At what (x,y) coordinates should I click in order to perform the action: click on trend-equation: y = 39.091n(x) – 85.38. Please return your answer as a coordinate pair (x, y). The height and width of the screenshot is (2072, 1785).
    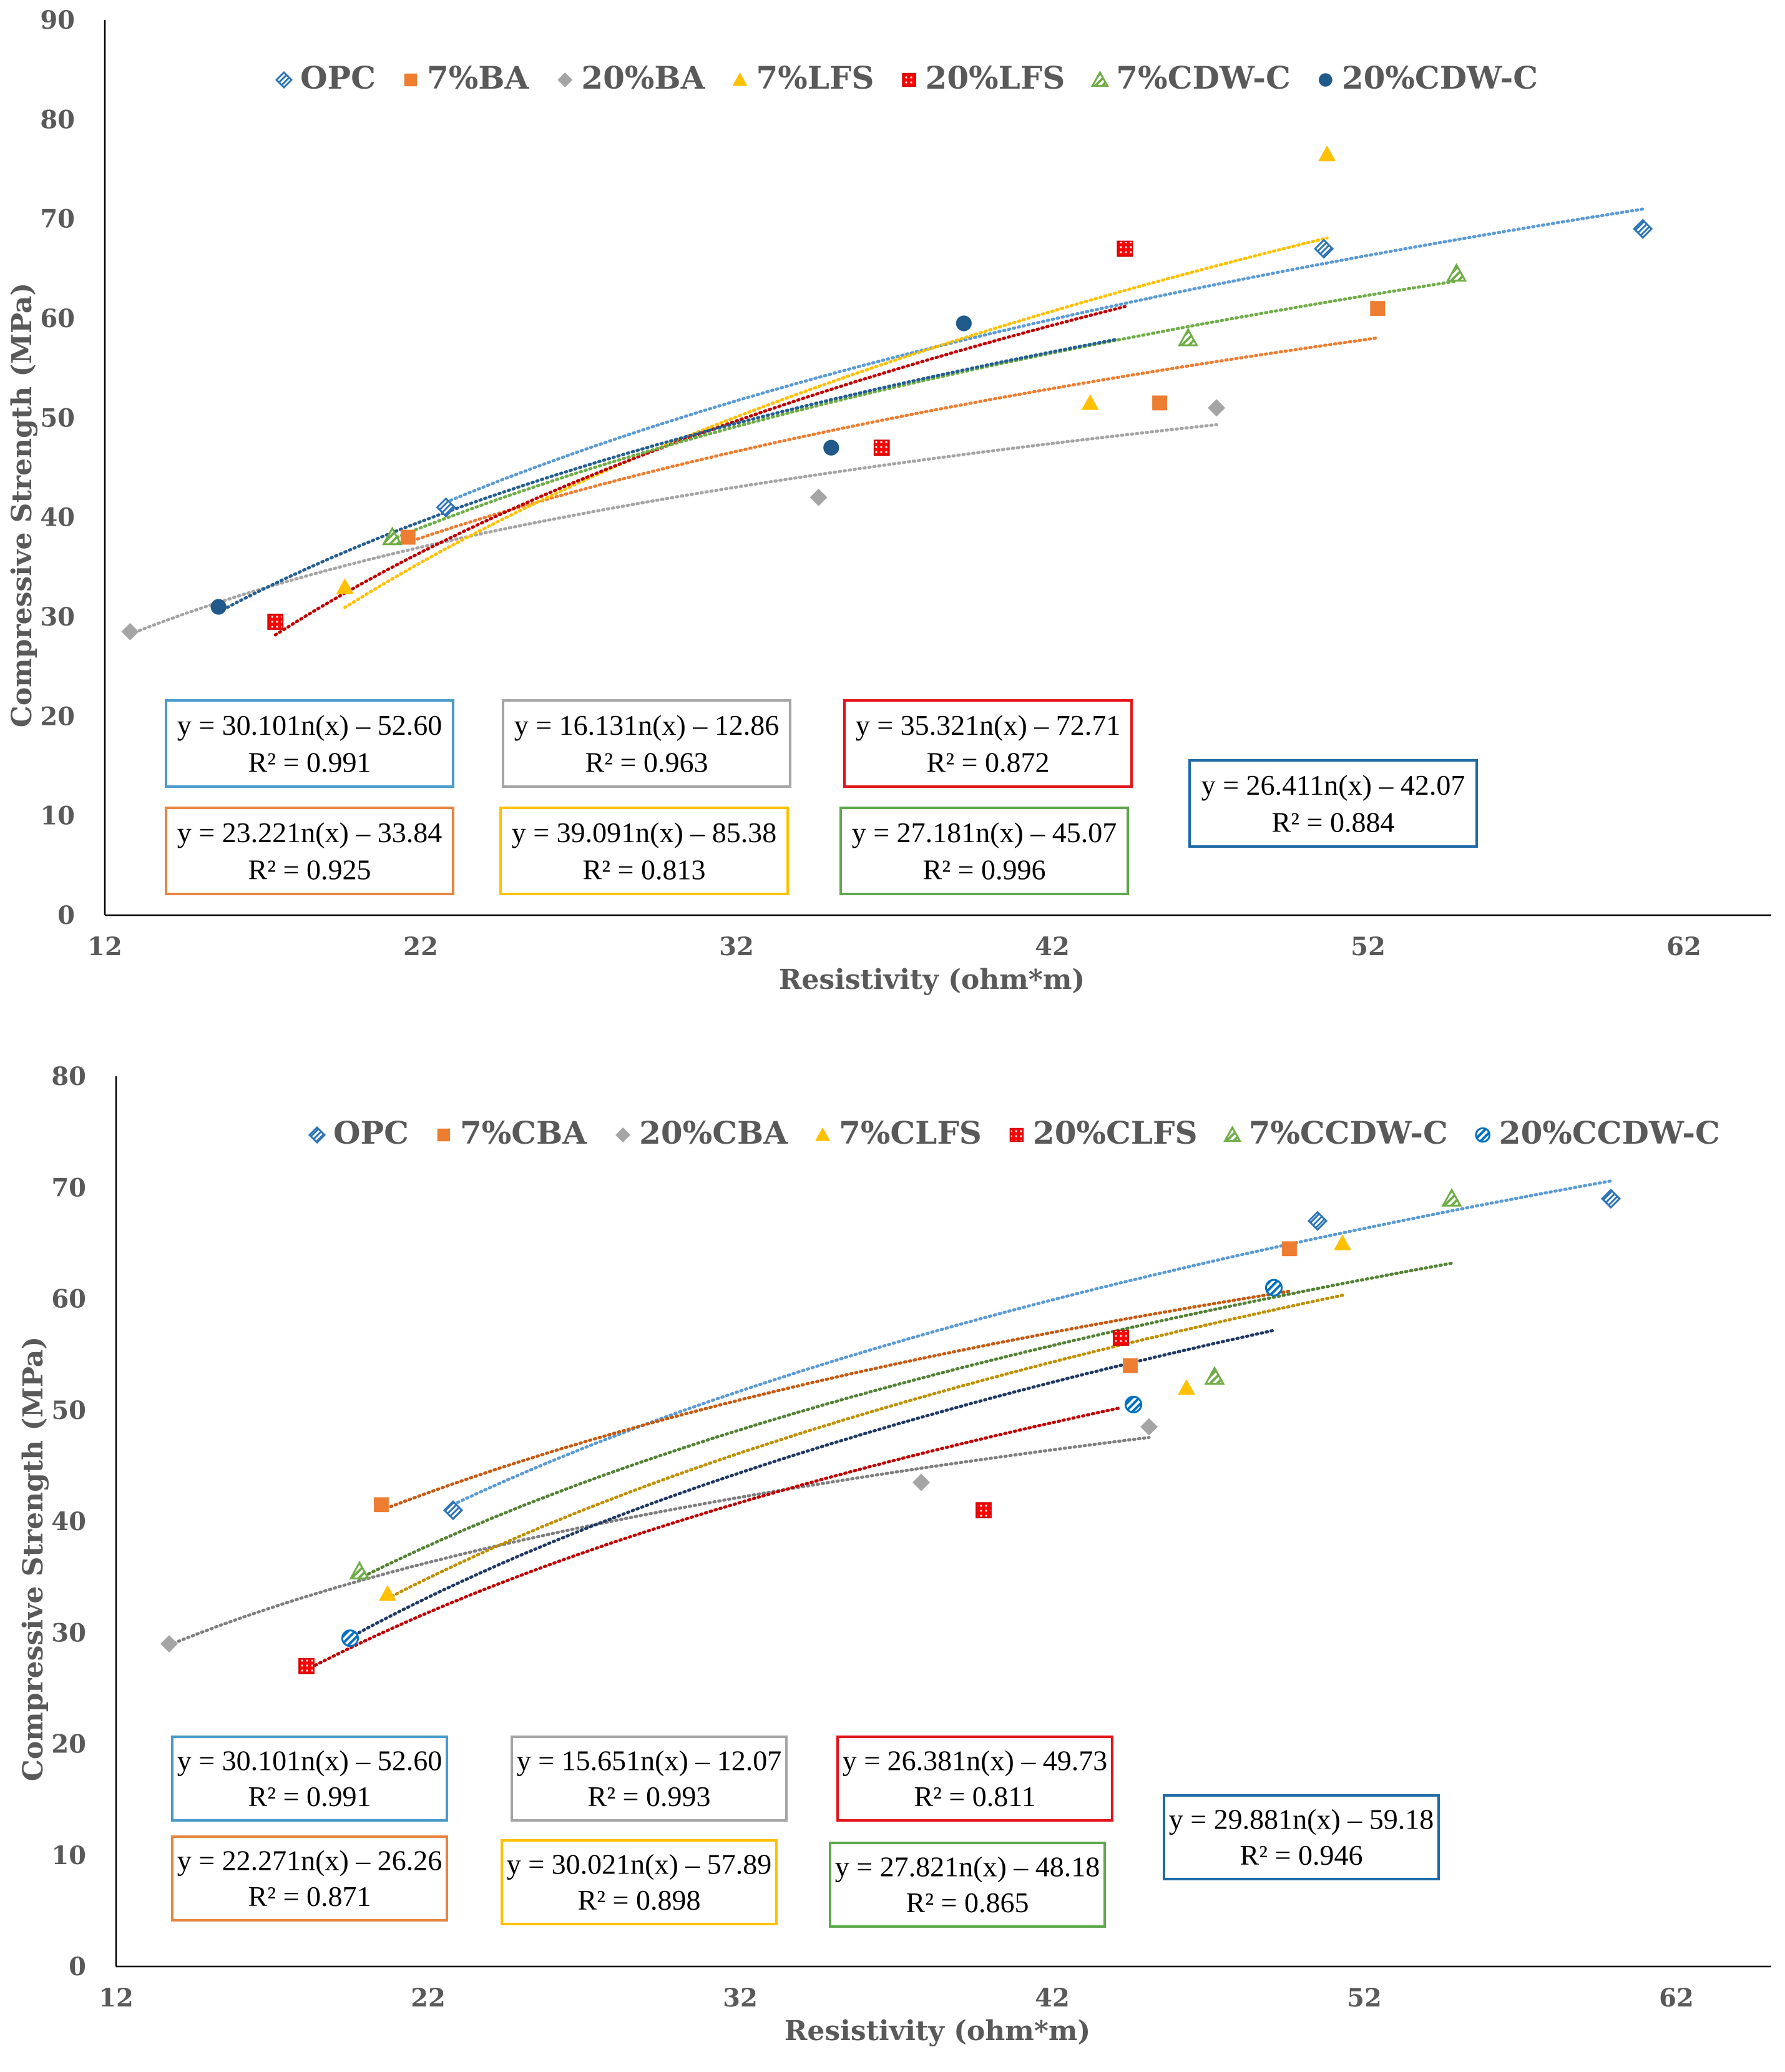
    Looking at the image, I should click on (645, 832).